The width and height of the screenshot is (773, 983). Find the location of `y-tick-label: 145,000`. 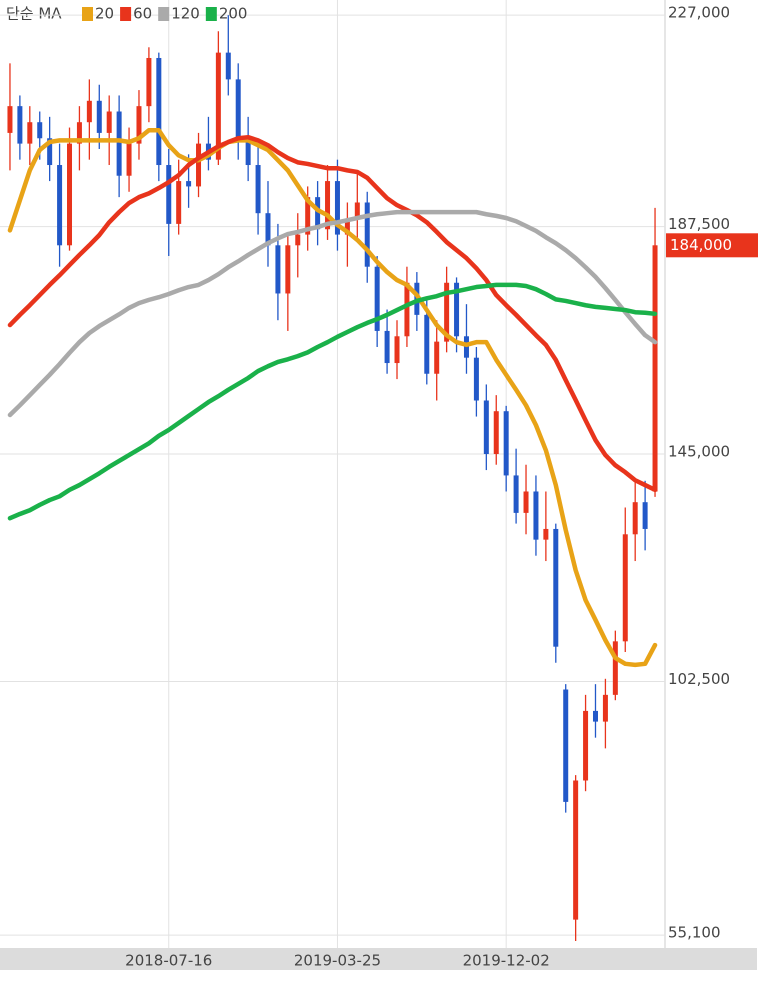

y-tick-label: 145,000 is located at coordinates (699, 452).